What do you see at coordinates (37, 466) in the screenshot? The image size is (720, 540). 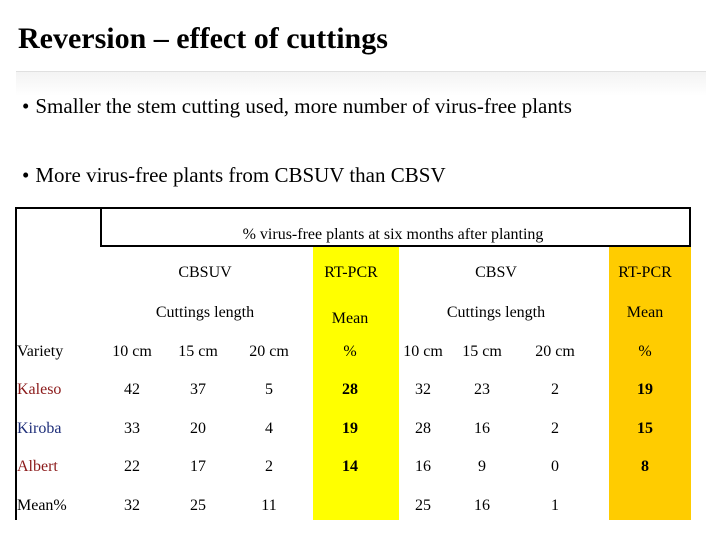 I see `table-row-variety: Albert` at bounding box center [37, 466].